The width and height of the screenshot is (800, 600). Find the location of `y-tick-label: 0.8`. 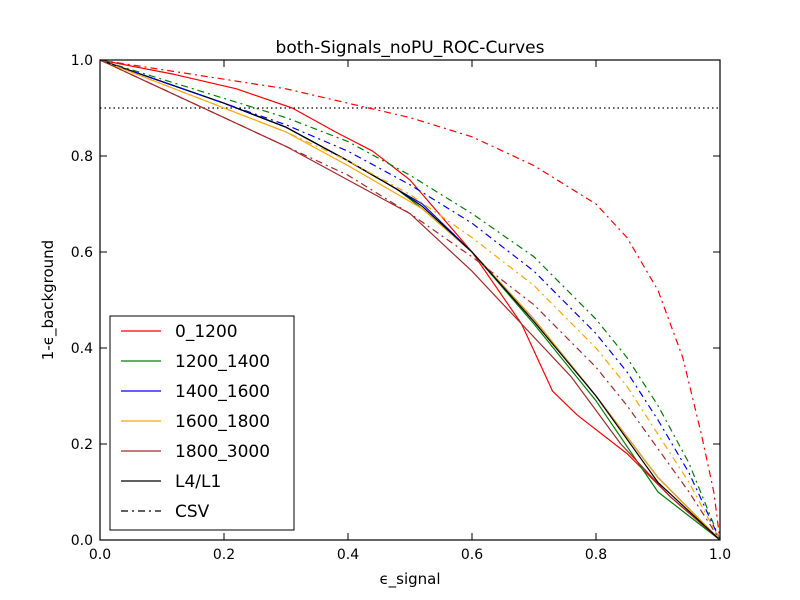

y-tick-label: 0.8 is located at coordinates (82, 157).